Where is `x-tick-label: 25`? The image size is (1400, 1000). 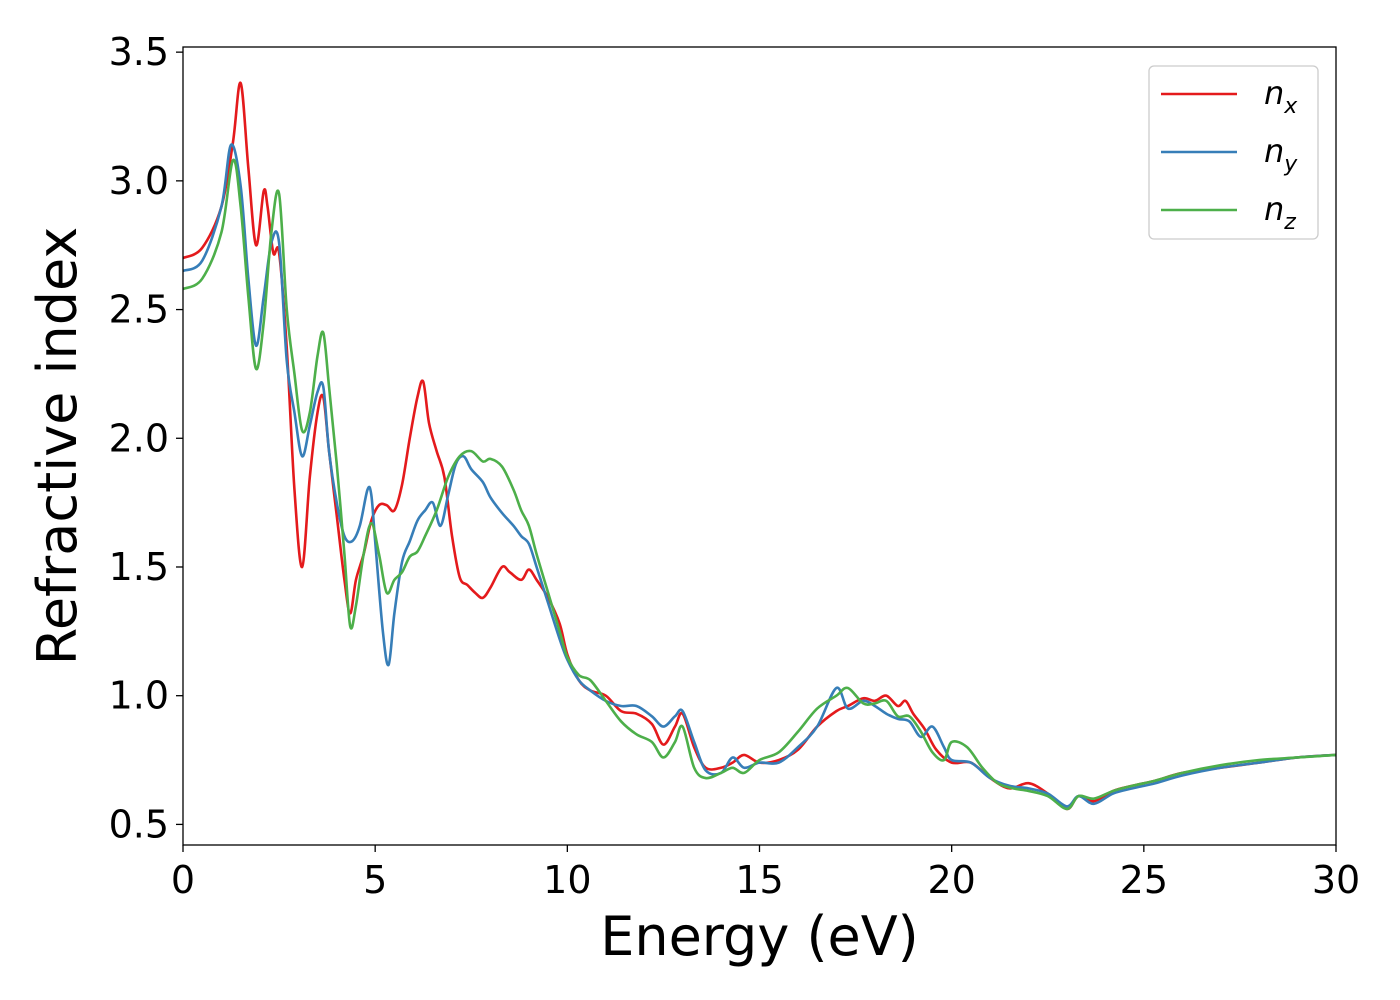 x-tick-label: 25 is located at coordinates (1144, 880).